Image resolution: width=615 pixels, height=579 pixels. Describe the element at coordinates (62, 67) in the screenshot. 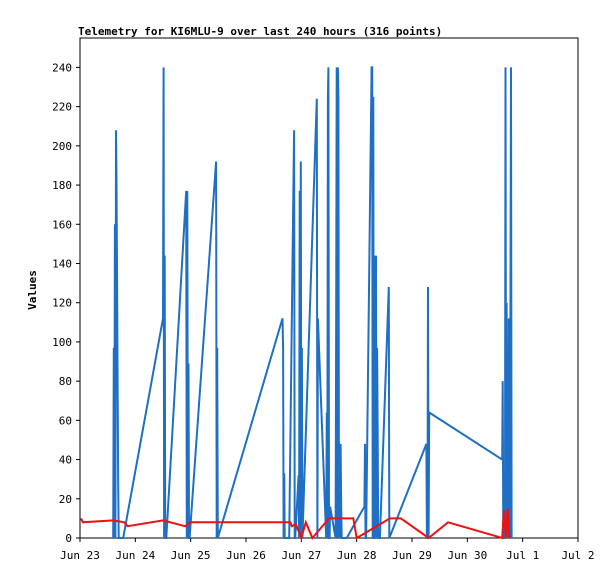

I see `y-tick-label: 240` at that location.